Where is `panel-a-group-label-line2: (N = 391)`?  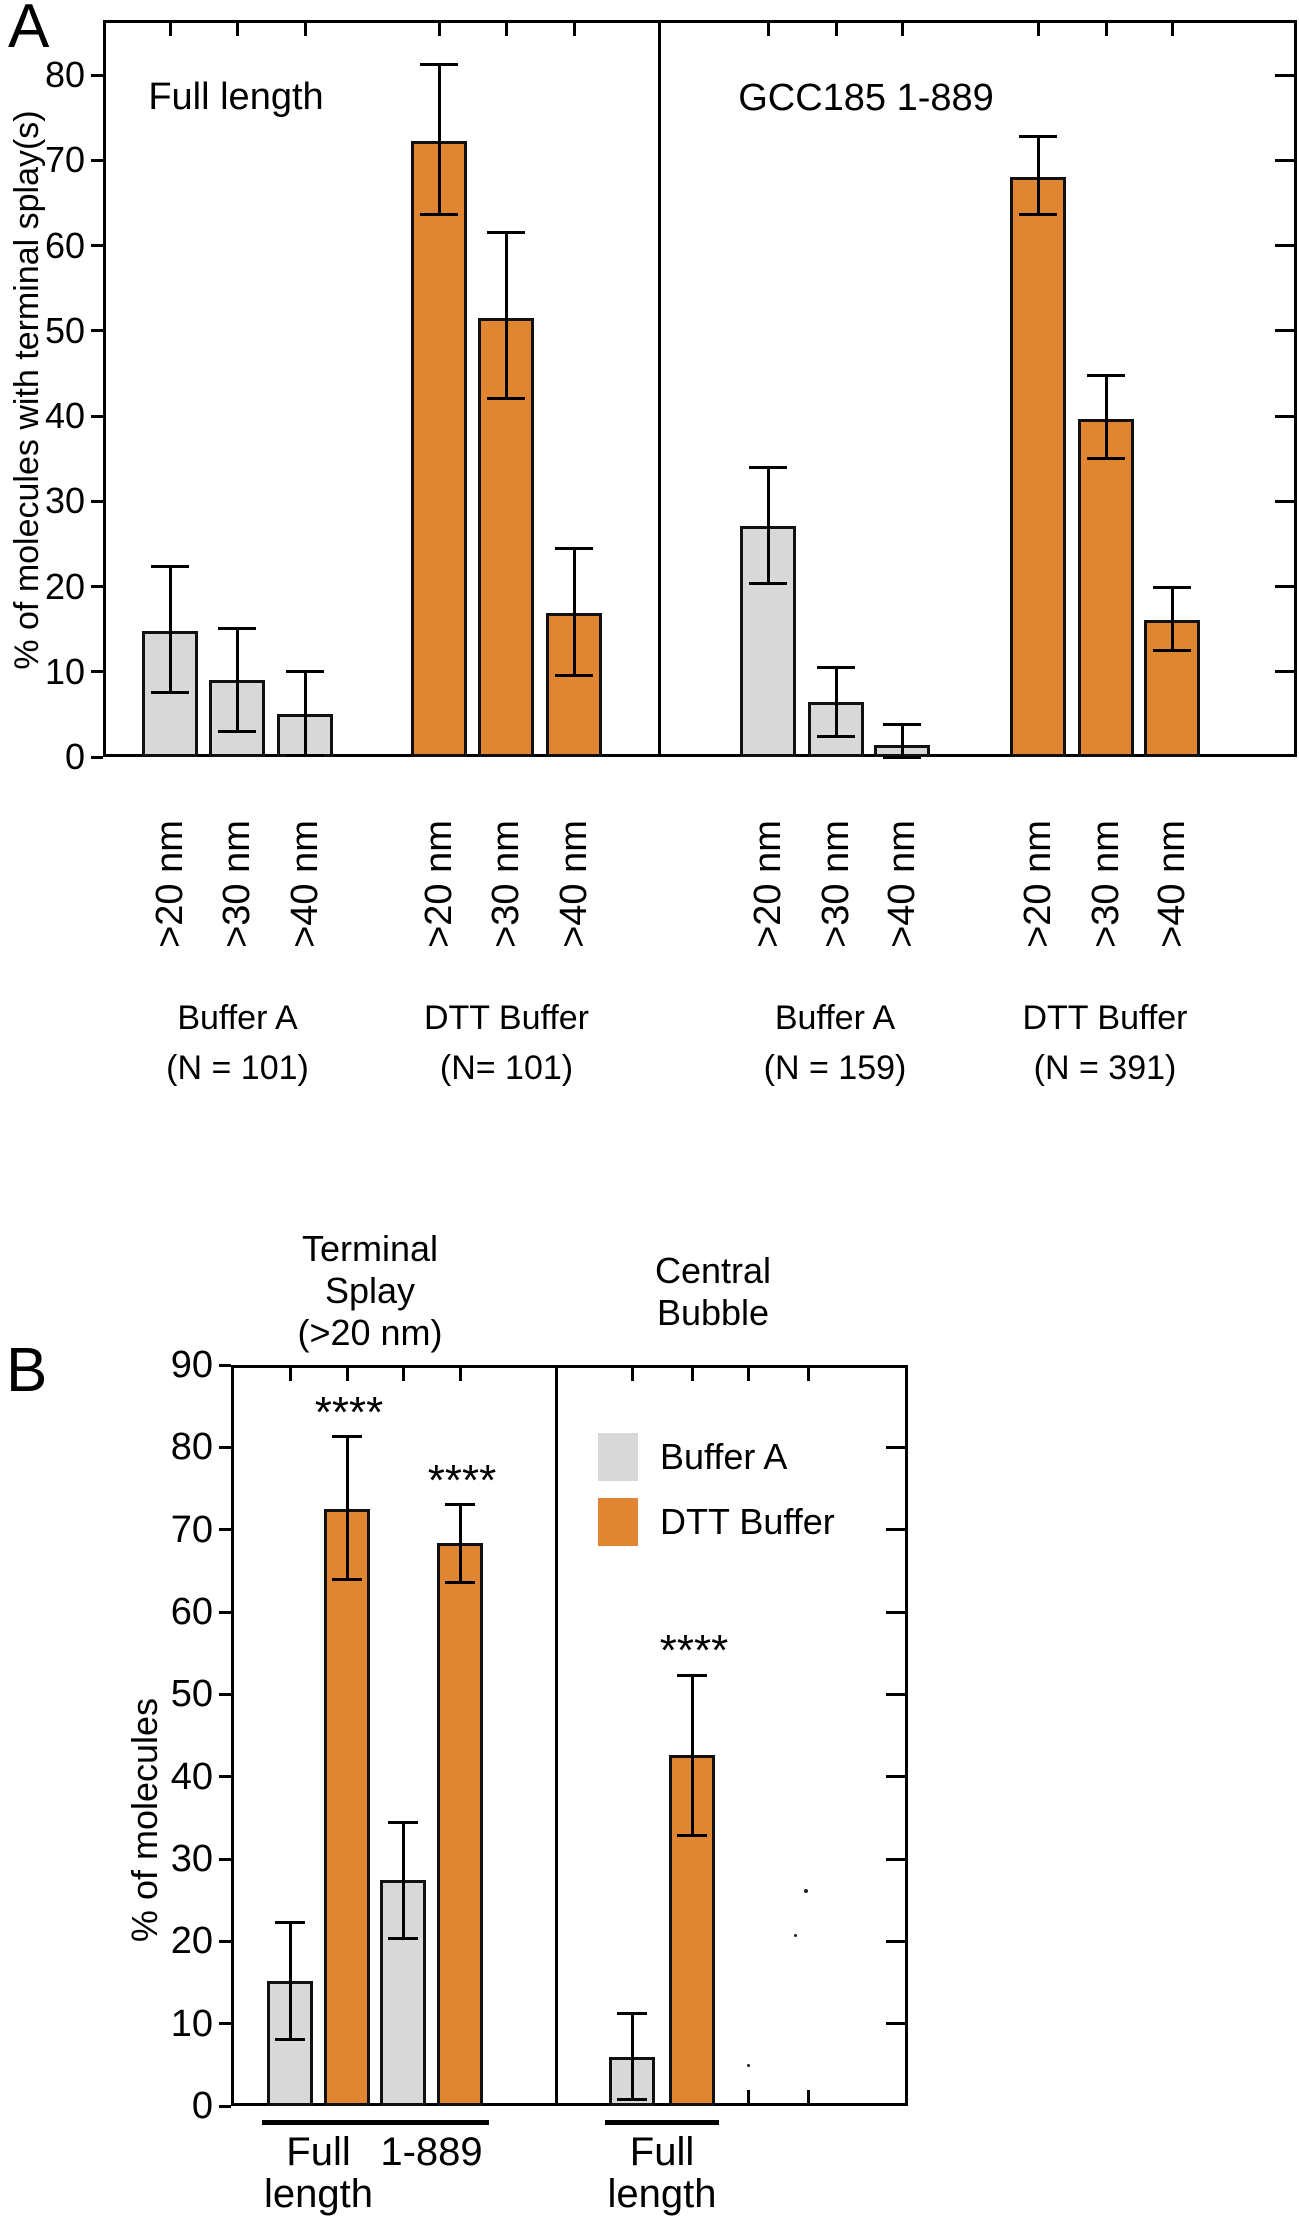 panel-a-group-label-line2: (N = 391) is located at coordinates (1105, 1068).